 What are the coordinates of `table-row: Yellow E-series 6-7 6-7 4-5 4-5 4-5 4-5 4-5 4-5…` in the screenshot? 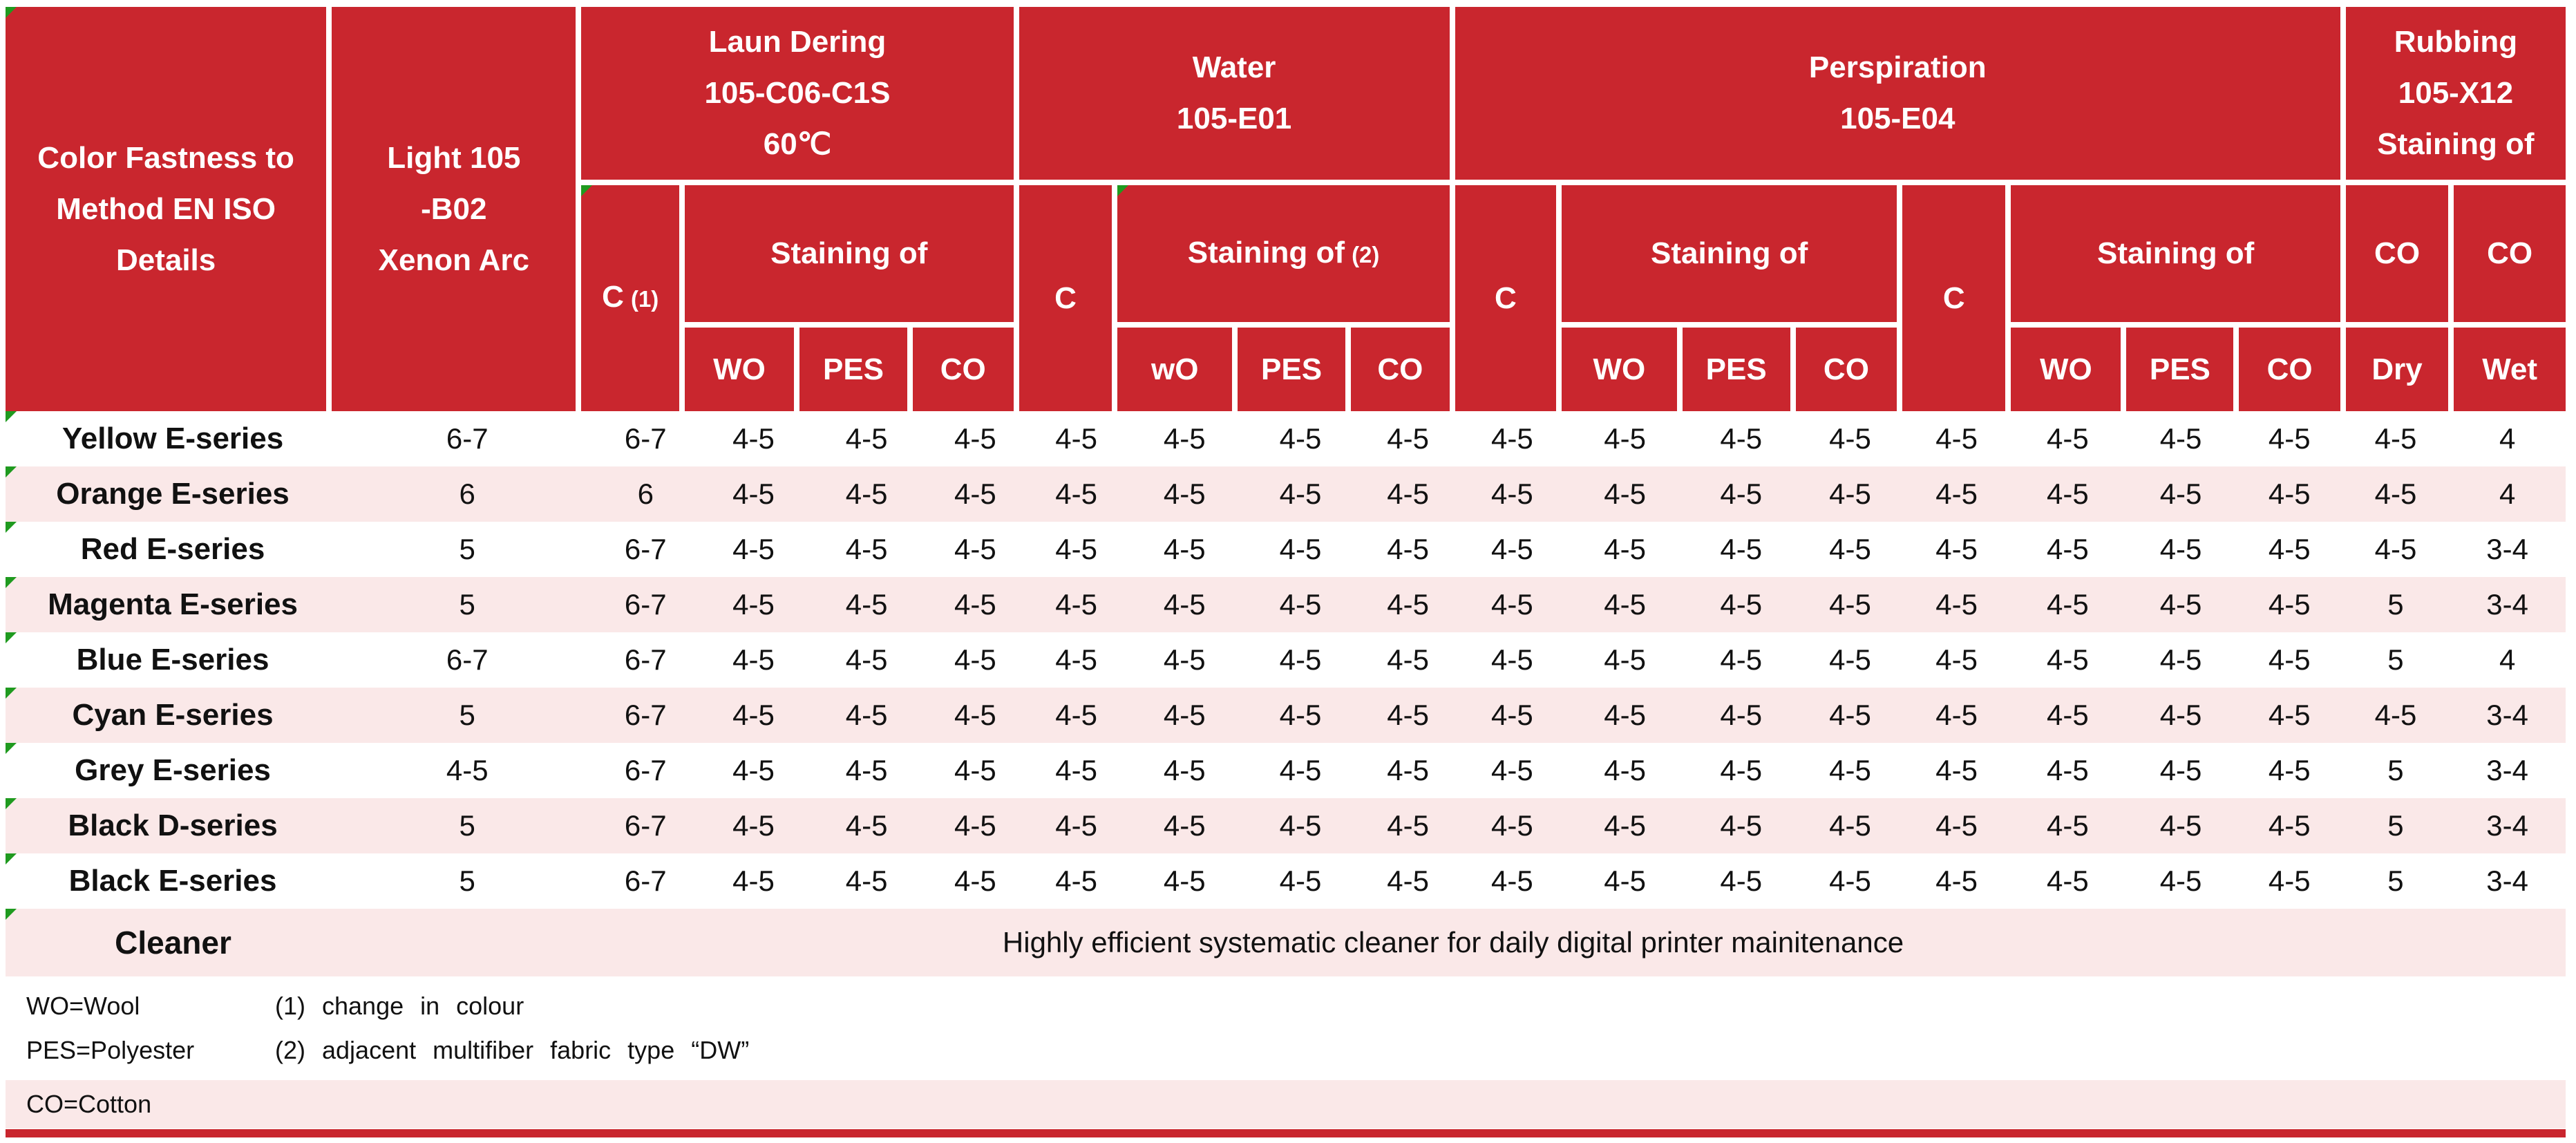 It's located at (1286, 438).